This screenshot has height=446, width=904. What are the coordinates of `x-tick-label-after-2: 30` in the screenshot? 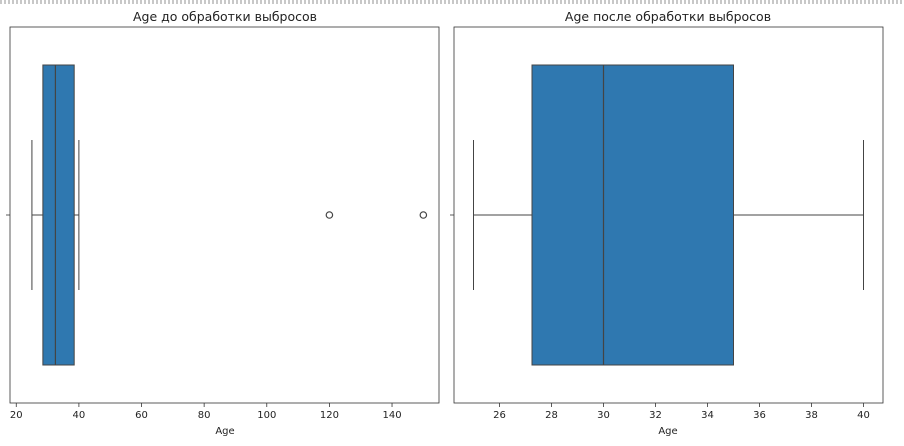 It's located at (603, 415).